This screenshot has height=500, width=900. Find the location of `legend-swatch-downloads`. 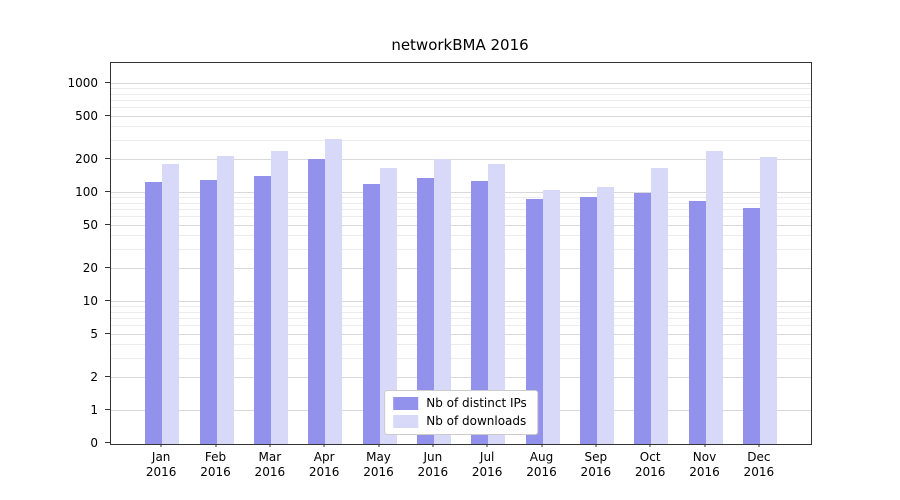

legend-swatch-downloads is located at coordinates (406, 421).